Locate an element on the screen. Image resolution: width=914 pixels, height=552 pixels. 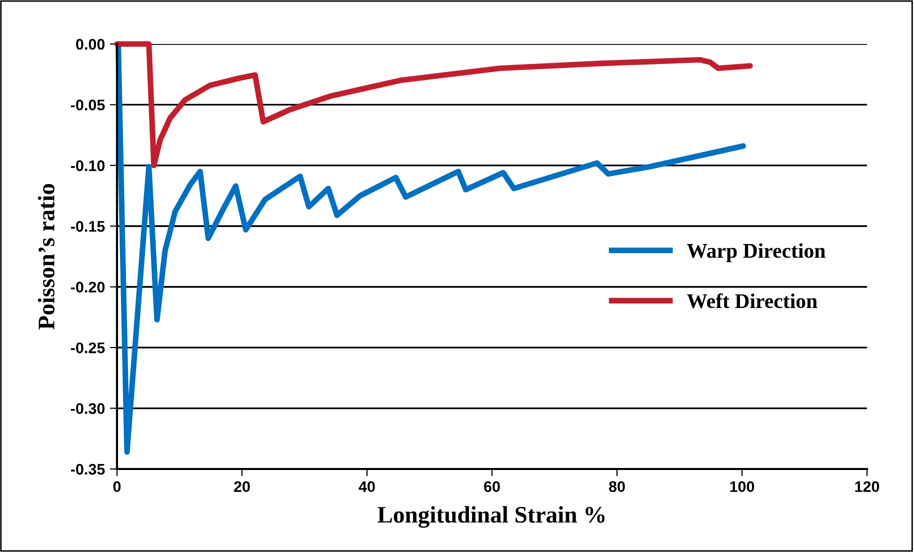
legend-label: Weft Direction is located at coordinates (752, 300).